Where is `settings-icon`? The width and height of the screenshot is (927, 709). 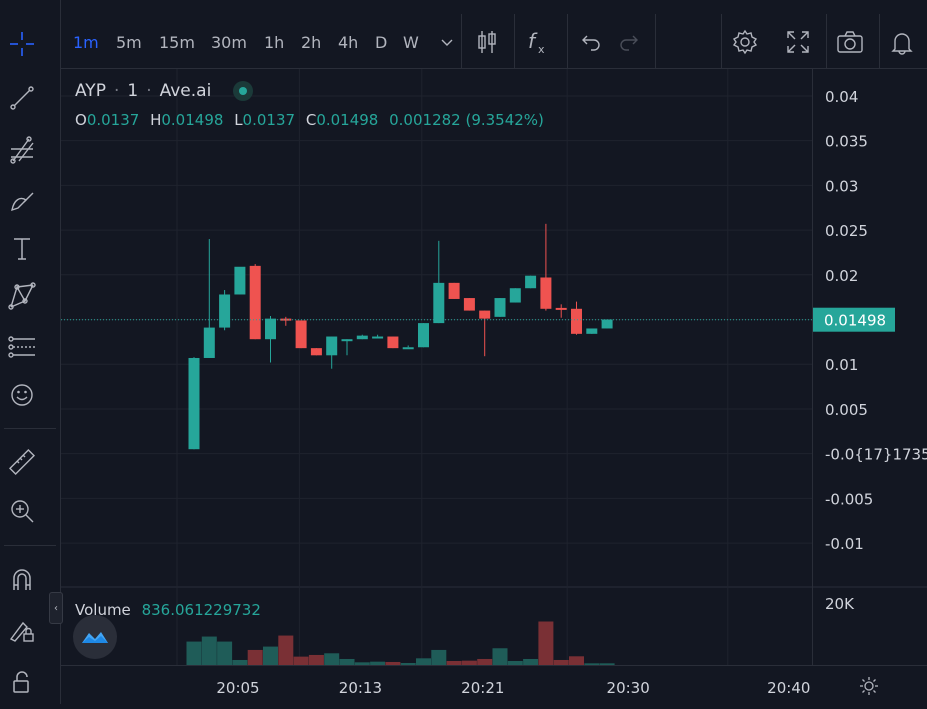 settings-icon is located at coordinates (745, 42).